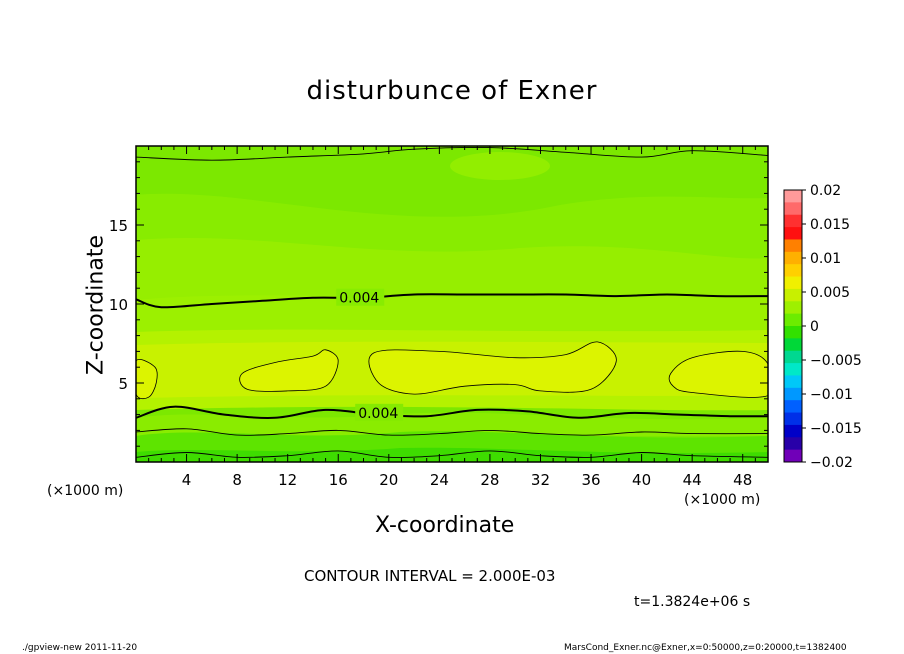  What do you see at coordinates (692, 480) in the screenshot?
I see `x-tick-label: 44` at bounding box center [692, 480].